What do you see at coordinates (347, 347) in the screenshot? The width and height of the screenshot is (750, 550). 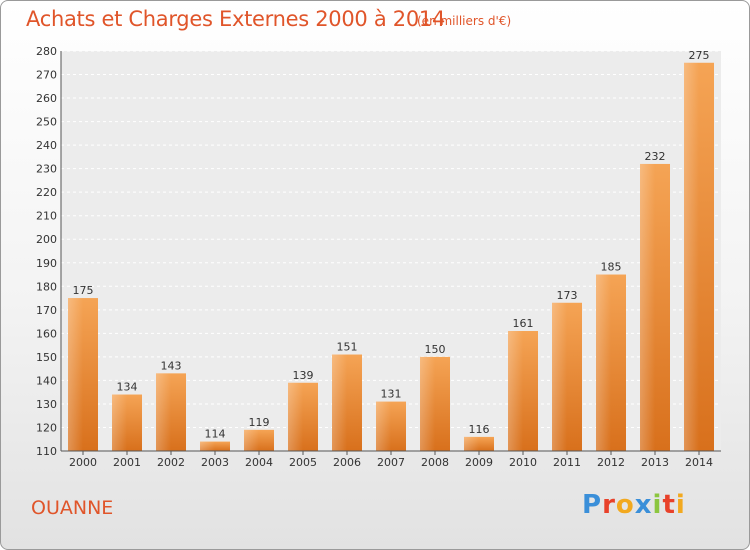 I see `data-label: 151` at bounding box center [347, 347].